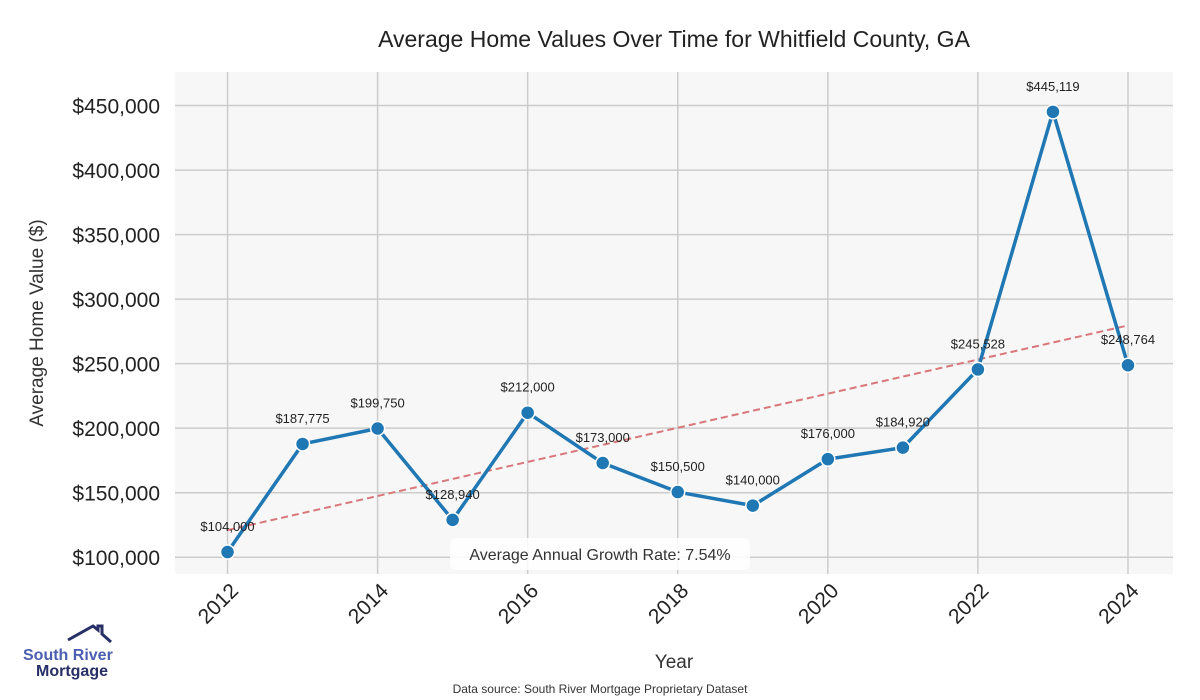  I want to click on house-roof-icon, so click(89, 634).